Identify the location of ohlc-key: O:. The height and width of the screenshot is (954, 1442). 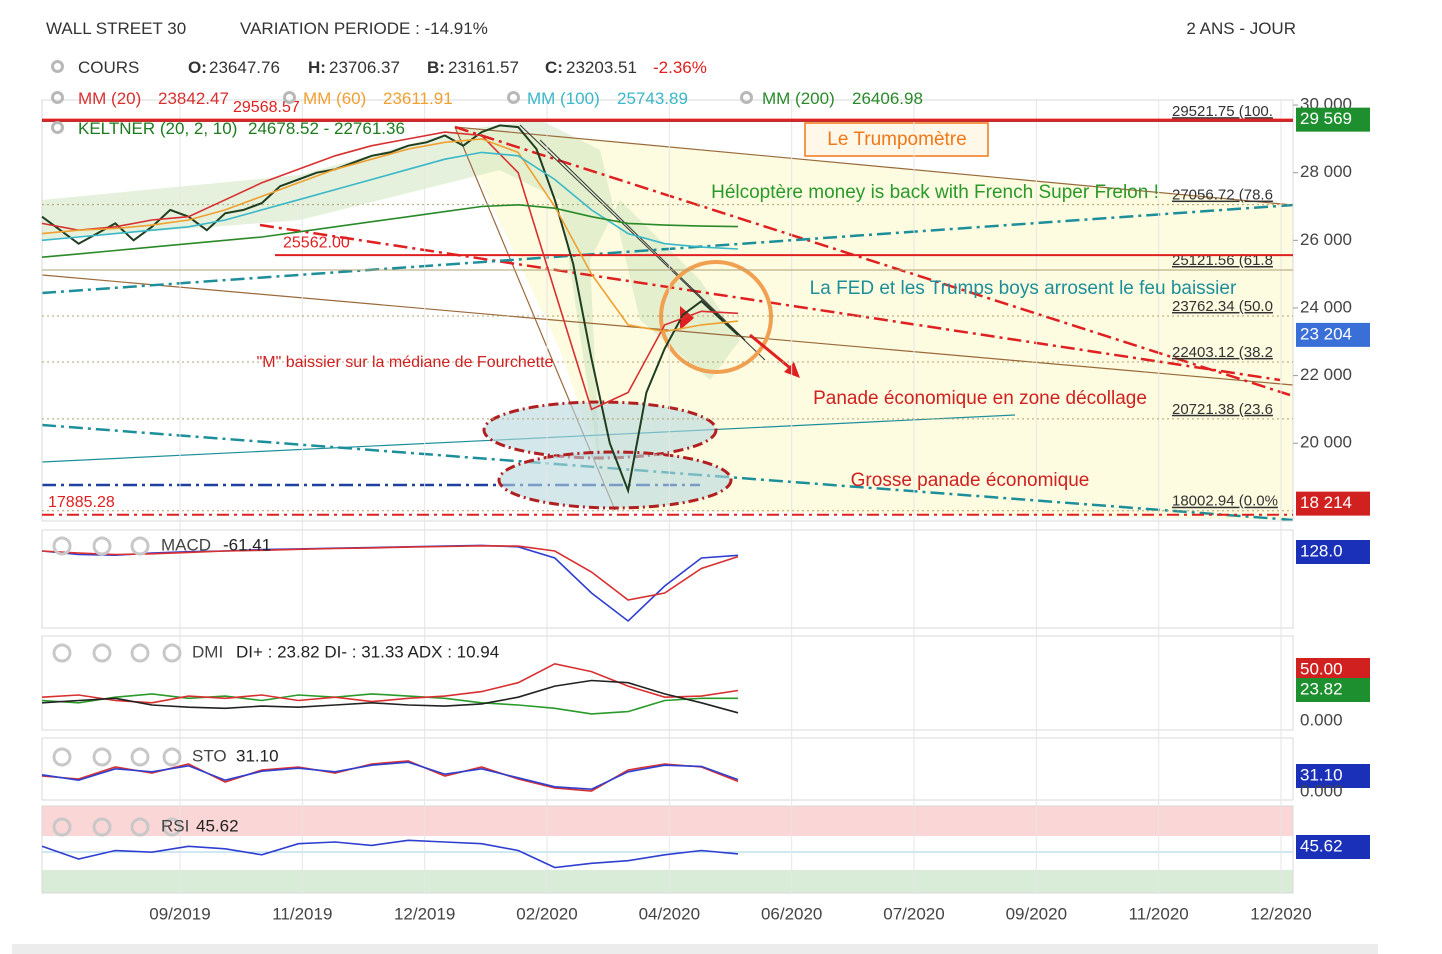
(197, 67).